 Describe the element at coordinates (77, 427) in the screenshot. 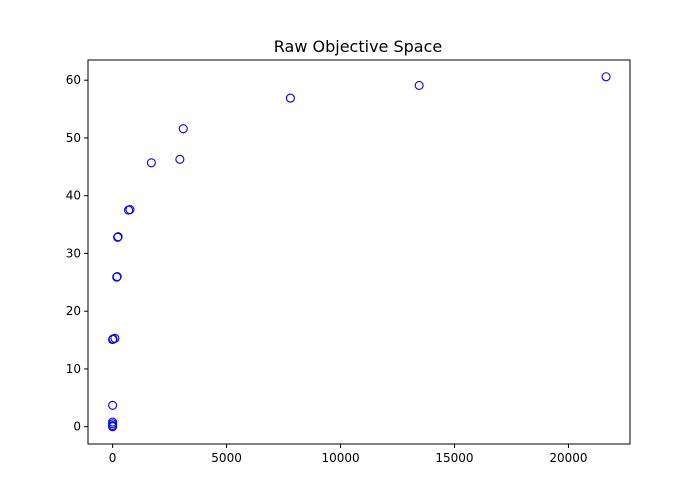

I see `y-tick-label: 0` at that location.